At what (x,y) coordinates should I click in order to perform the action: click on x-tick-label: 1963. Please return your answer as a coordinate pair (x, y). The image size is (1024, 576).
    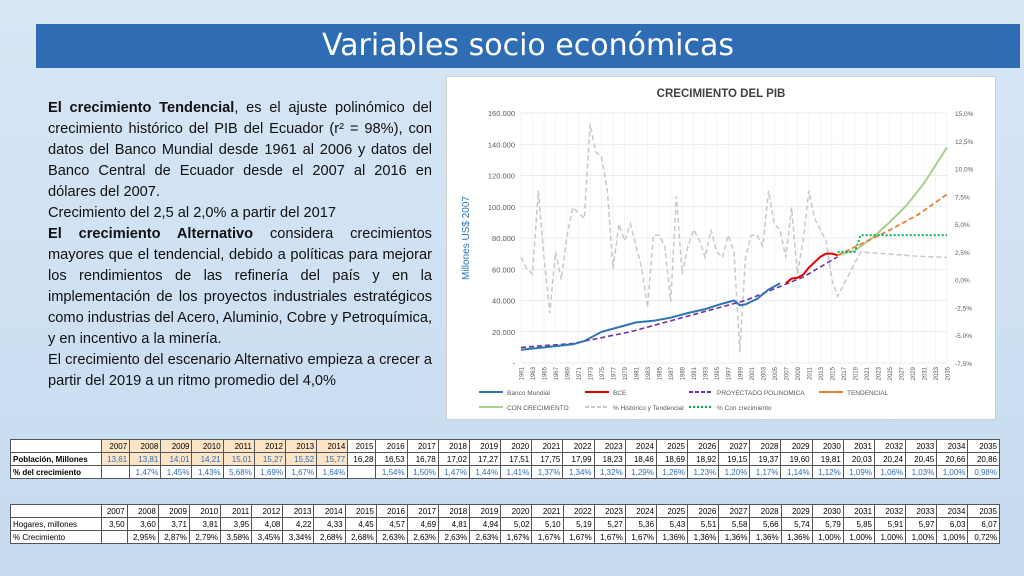
    Looking at the image, I should click on (534, 373).